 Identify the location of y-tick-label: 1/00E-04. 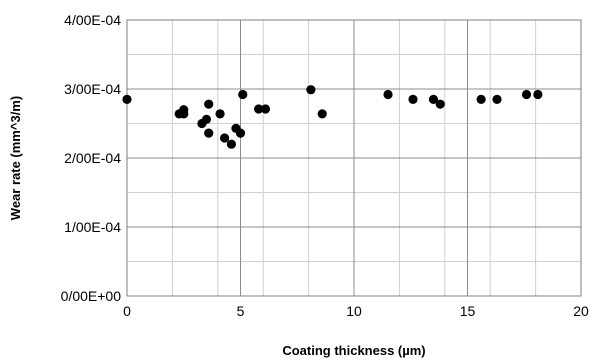
(92, 227).